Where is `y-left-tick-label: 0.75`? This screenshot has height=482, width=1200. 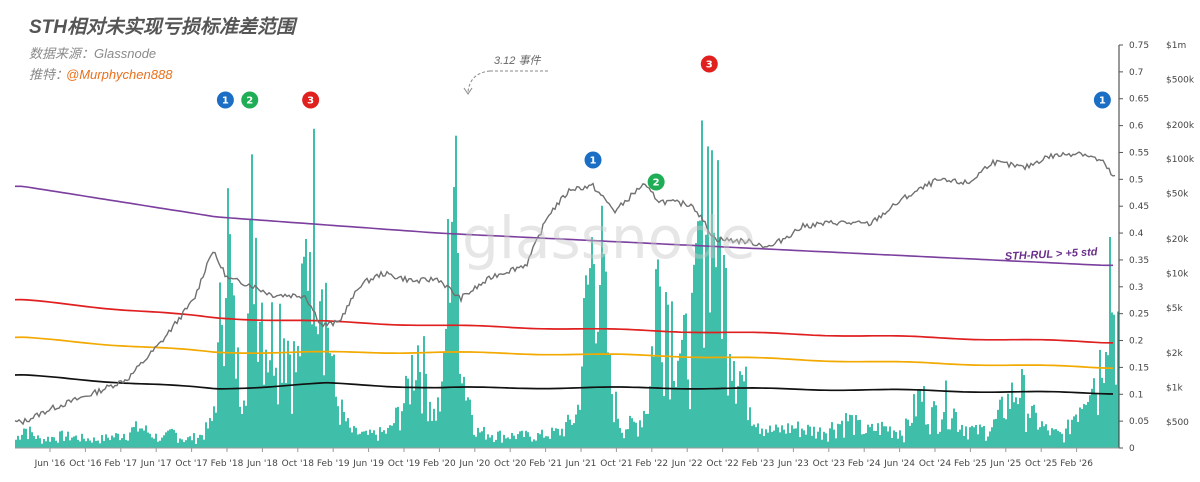
y-left-tick-label: 0.75 is located at coordinates (1139, 46).